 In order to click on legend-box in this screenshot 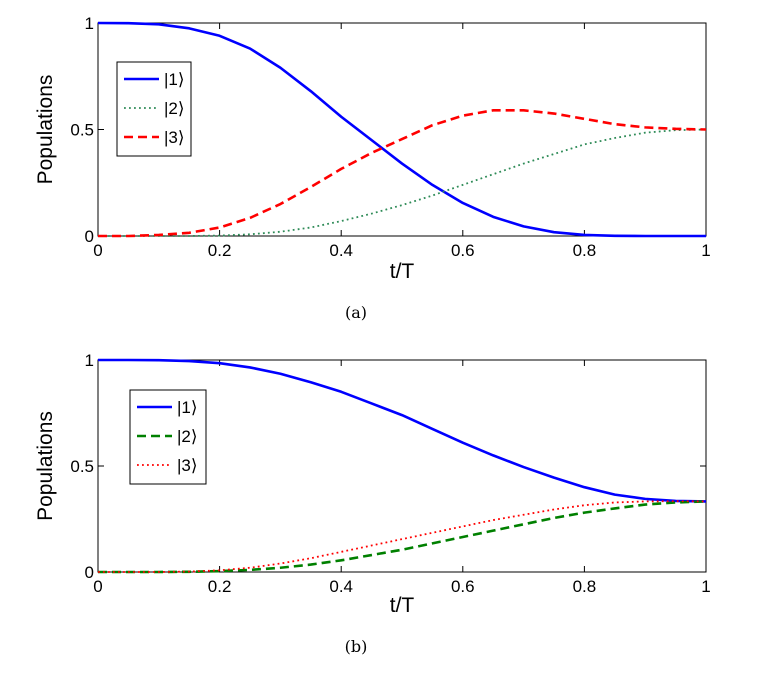, I will do `click(154, 109)`.